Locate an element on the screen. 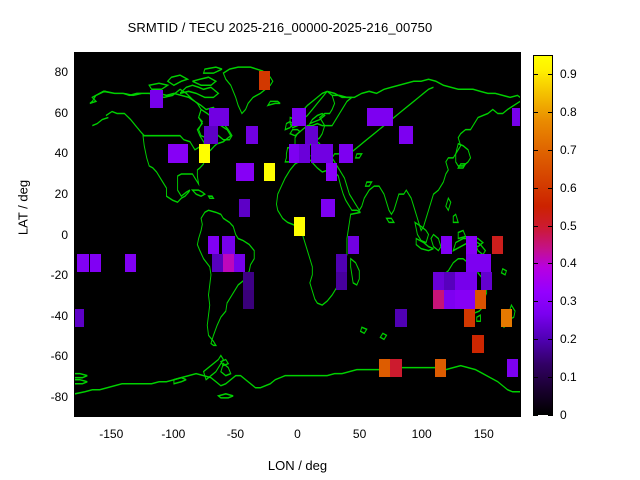 Image resolution: width=640 pixels, height=480 pixels. colorbar-tick-label: 0.5 is located at coordinates (568, 225).